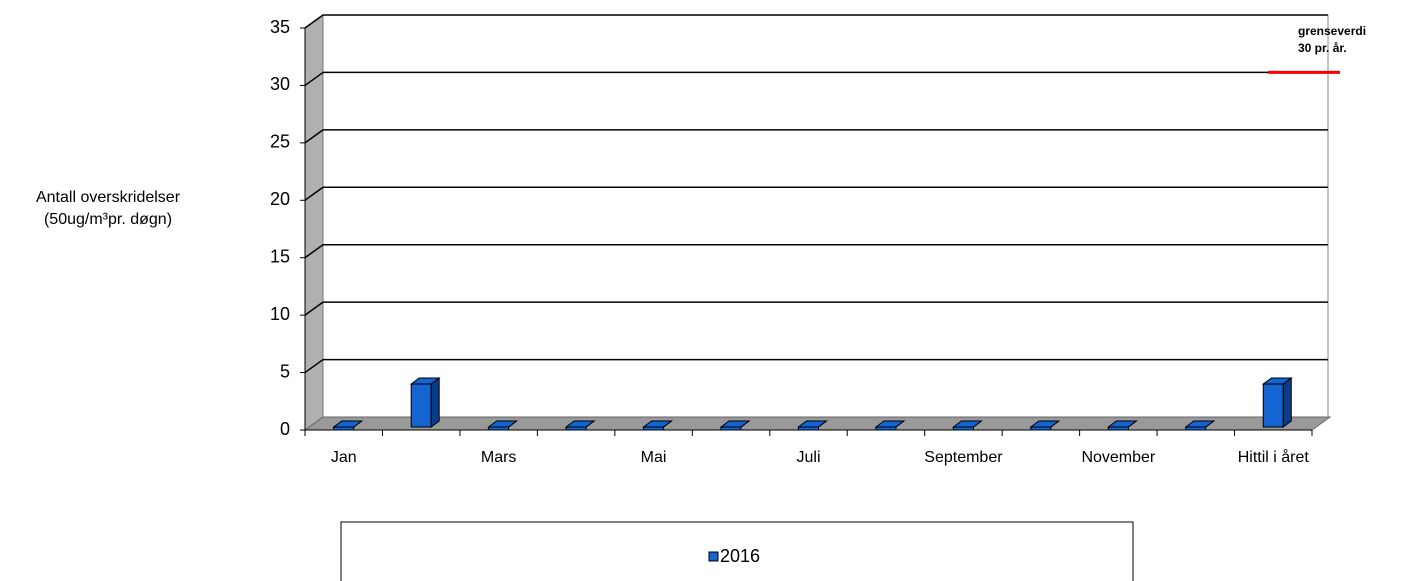 Image resolution: width=1412 pixels, height=581 pixels. I want to click on threshold-label: grenseverdi, so click(1332, 31).